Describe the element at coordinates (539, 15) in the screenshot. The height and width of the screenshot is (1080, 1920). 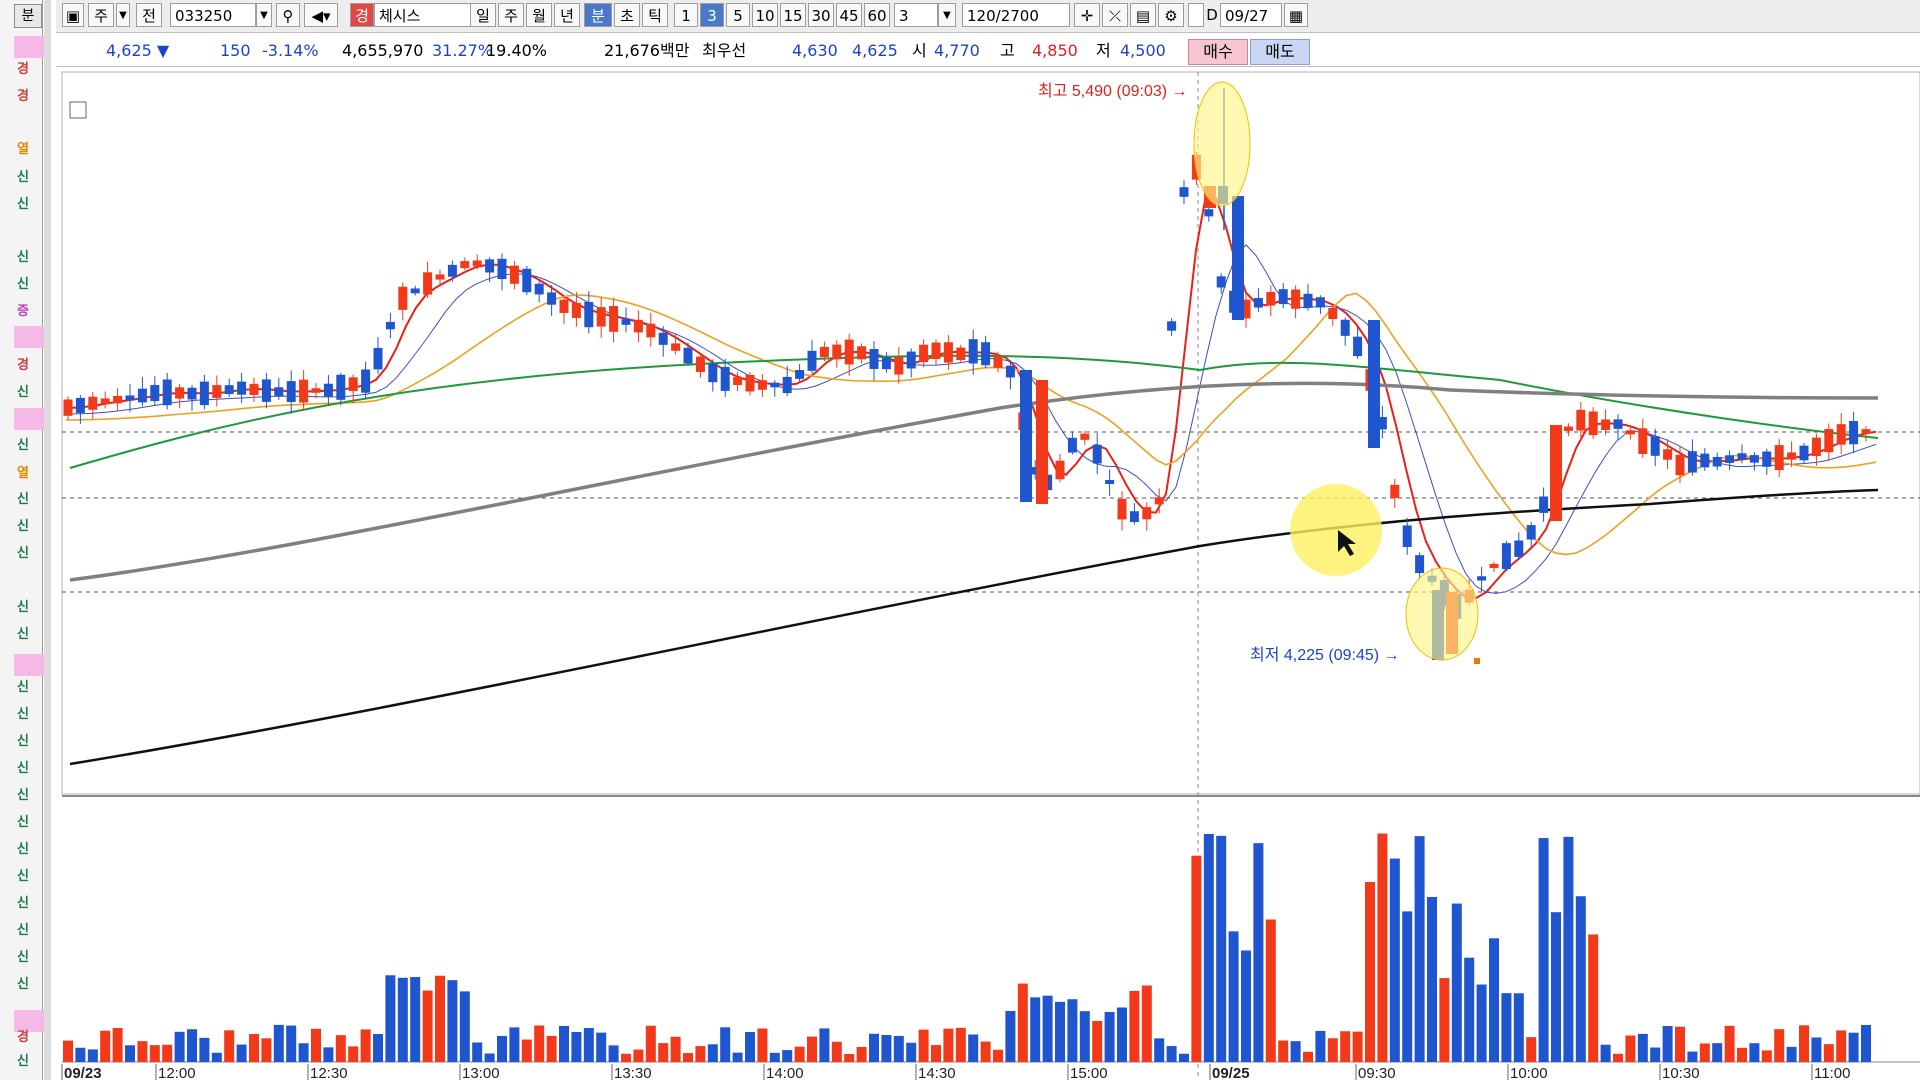
I see `tab-month: 월` at that location.